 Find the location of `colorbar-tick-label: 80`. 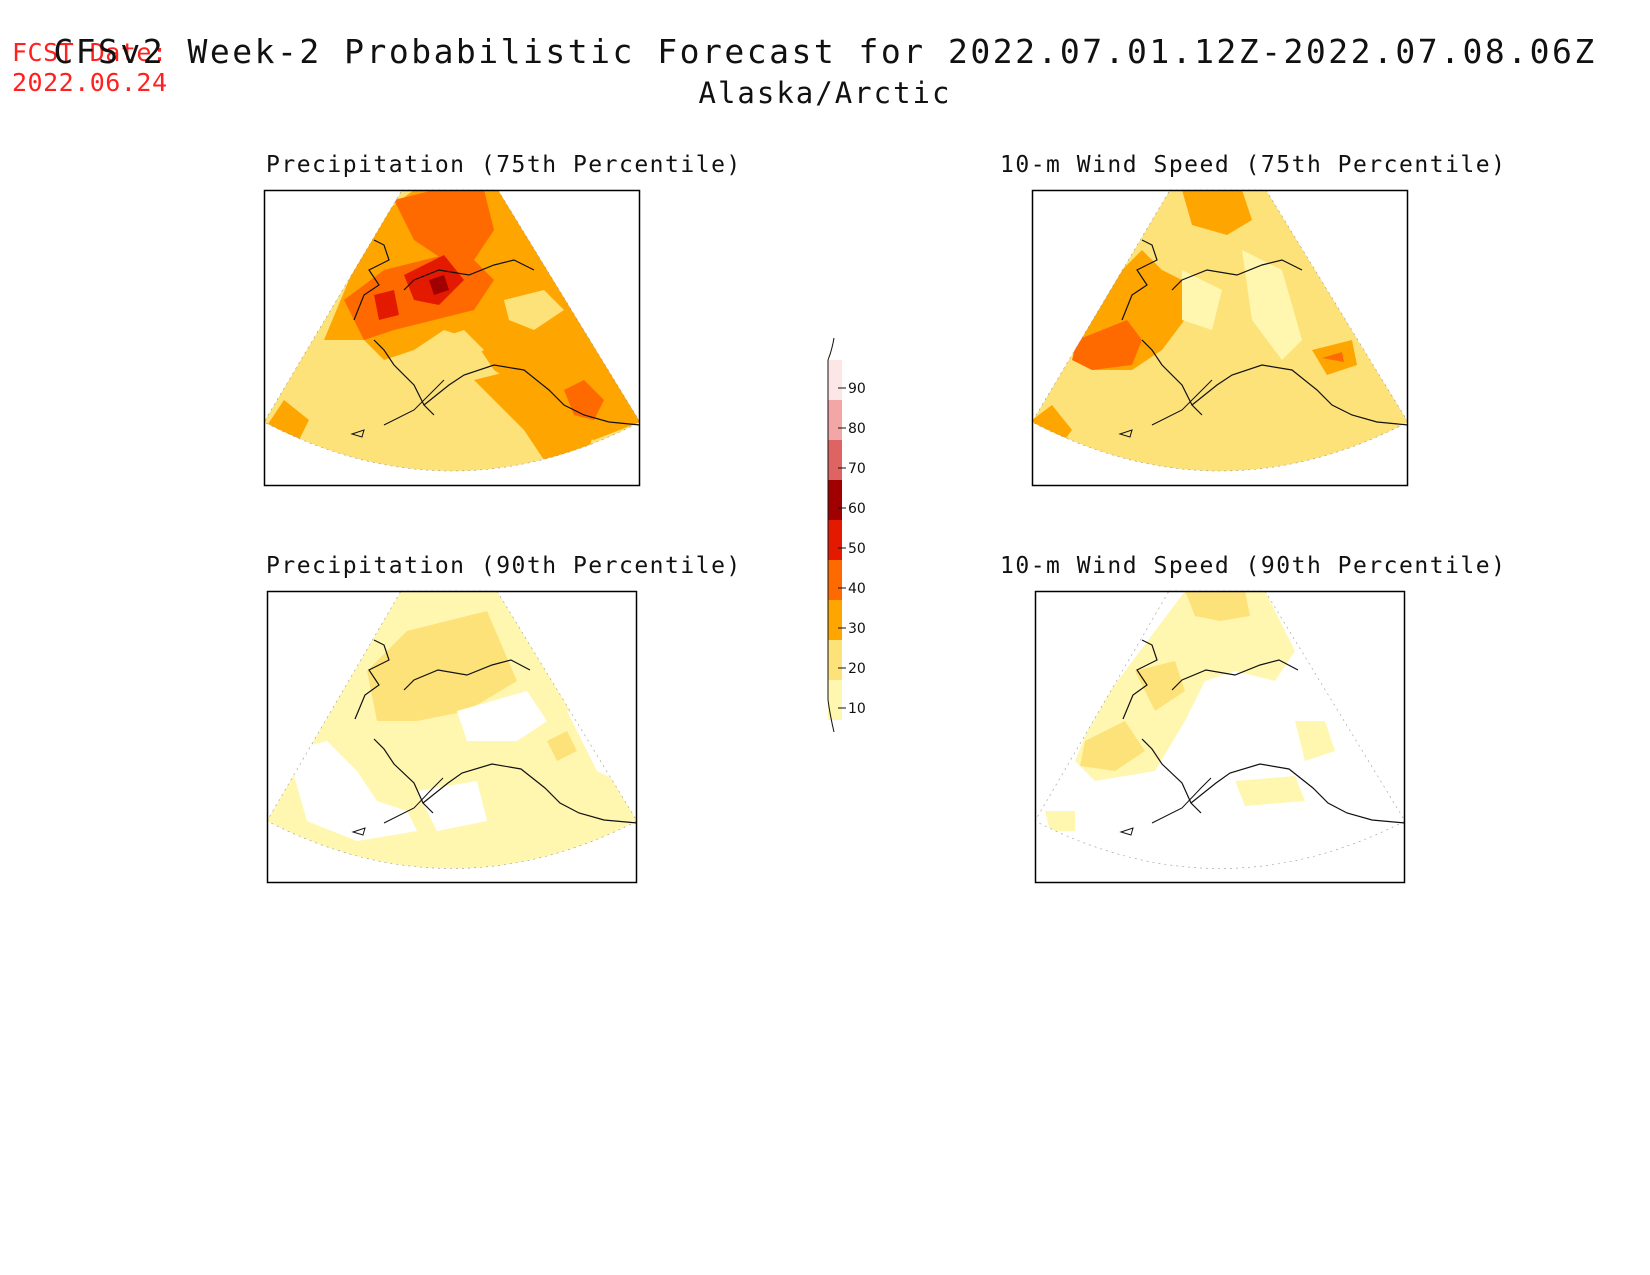

colorbar-tick-label: 80 is located at coordinates (857, 429).